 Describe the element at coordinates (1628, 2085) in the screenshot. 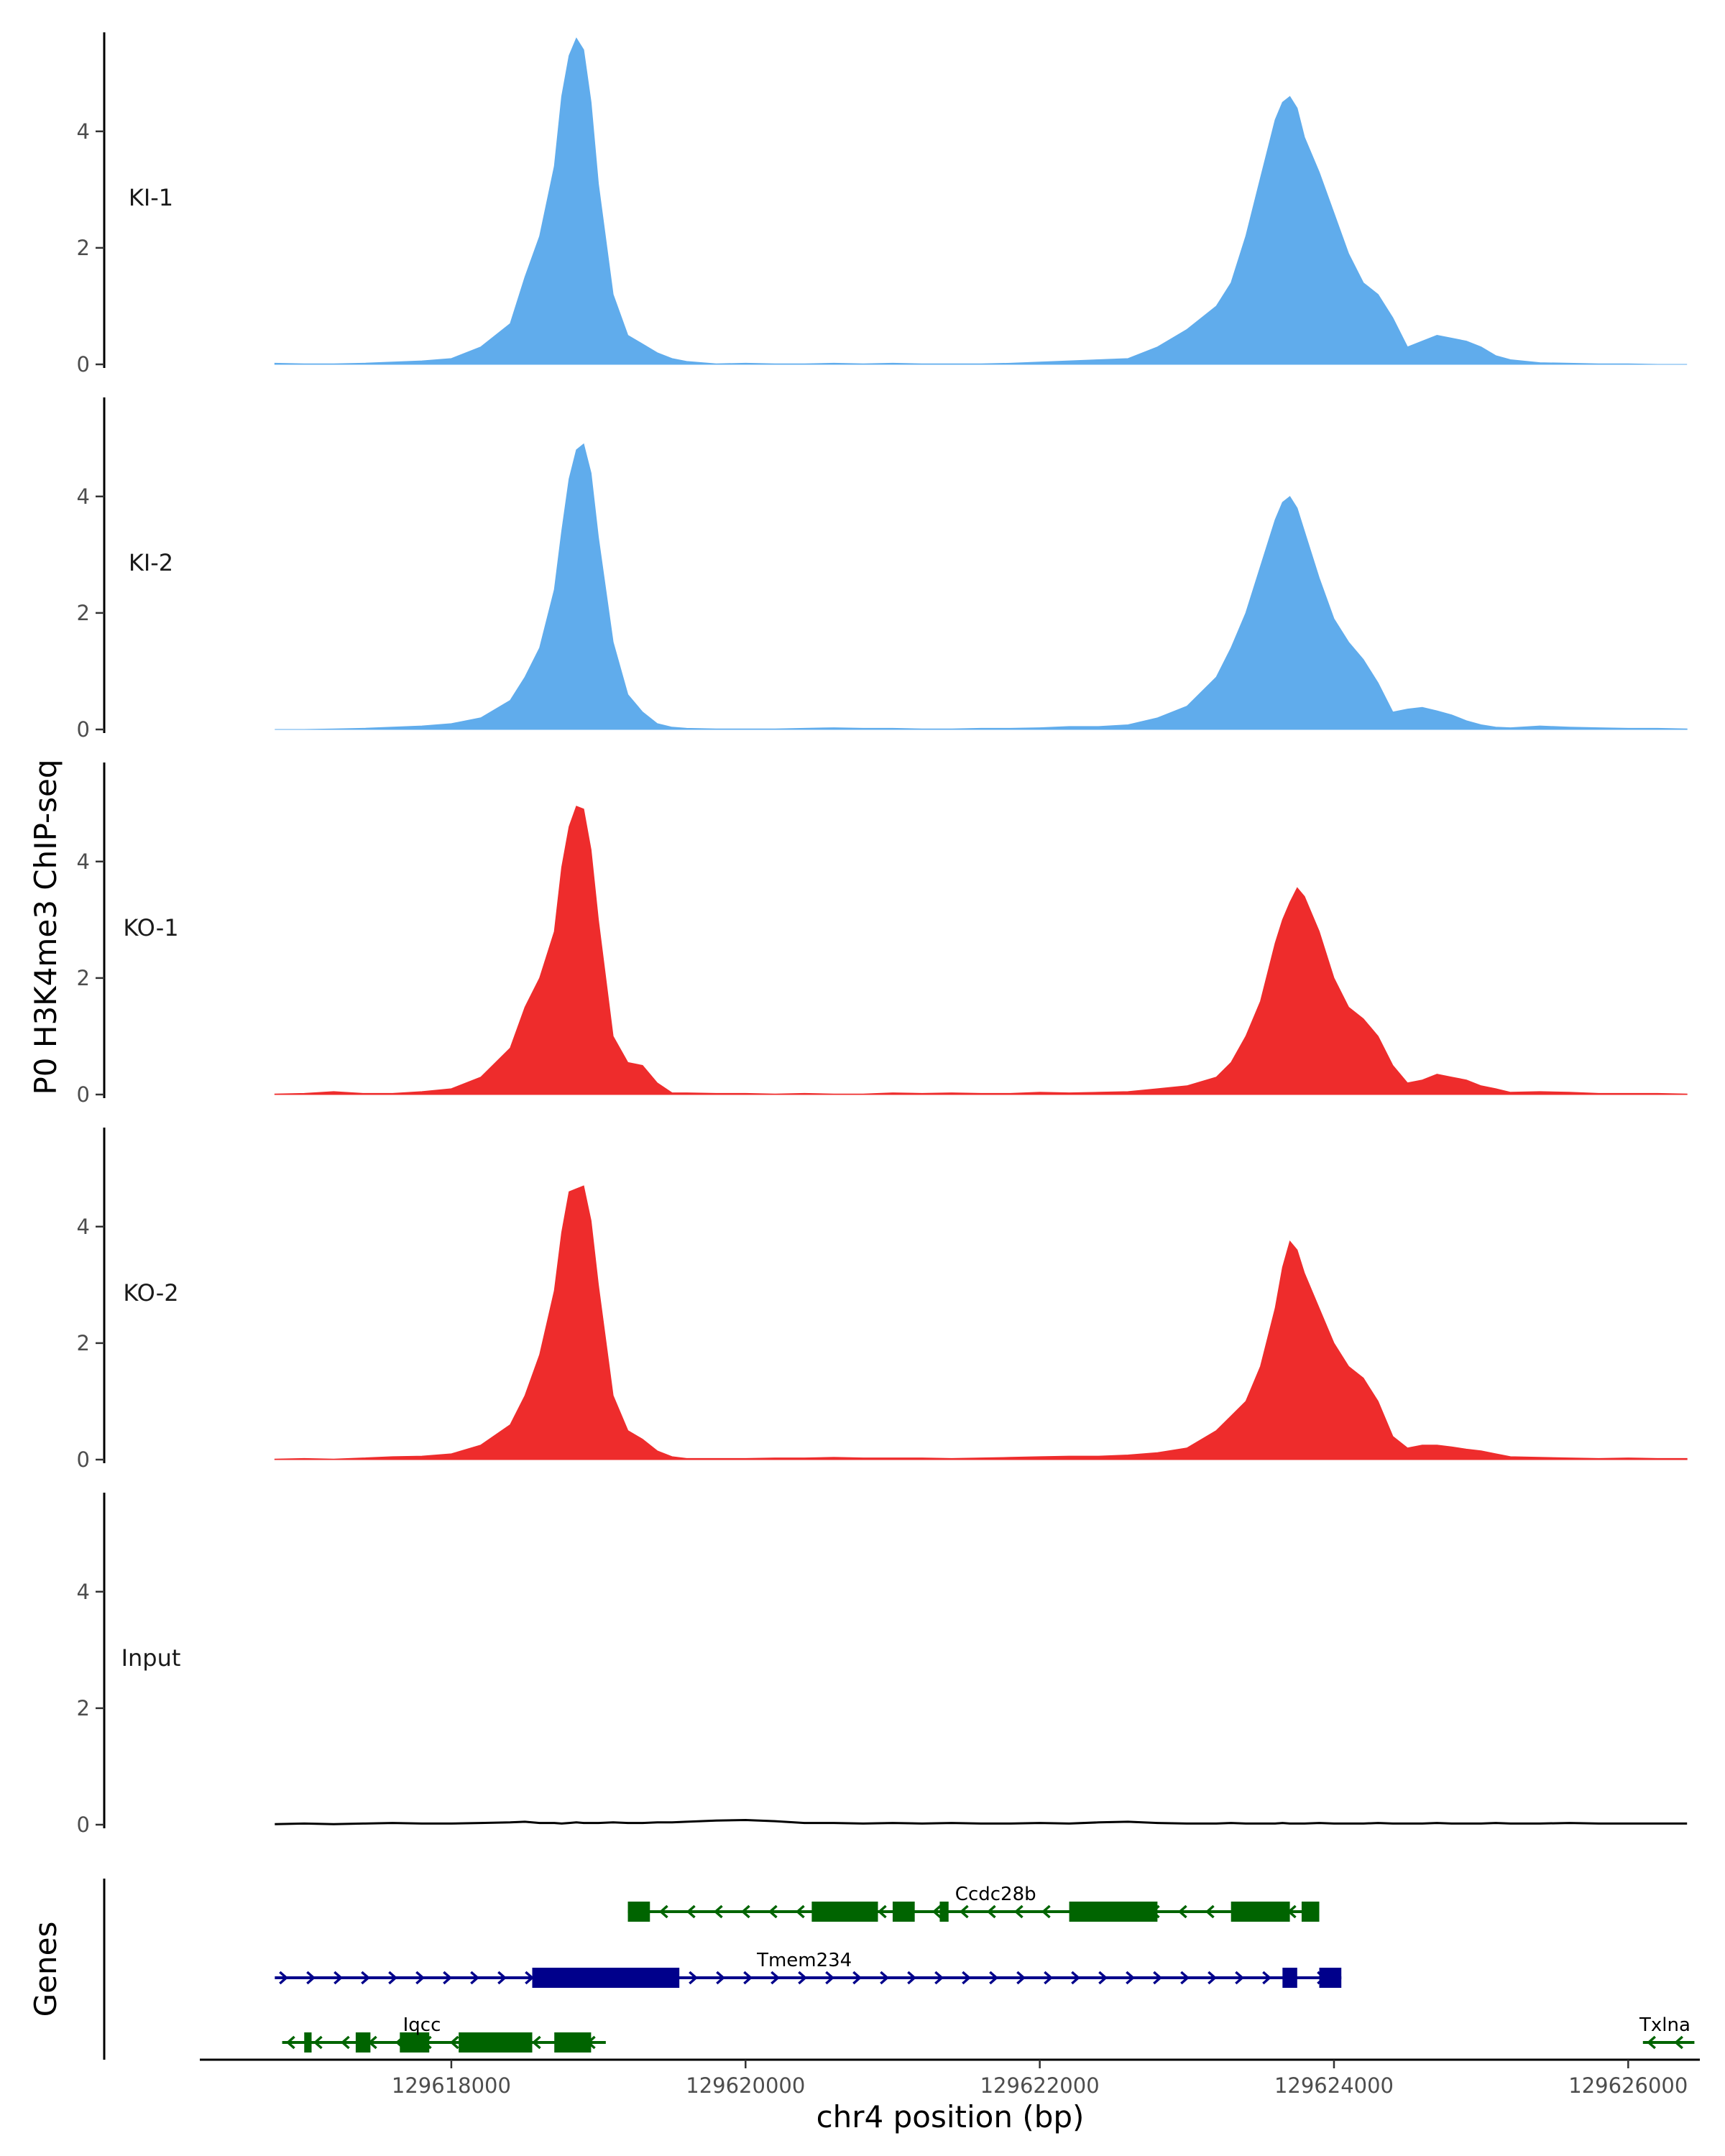

I see `x-tick-label: 129626000` at that location.